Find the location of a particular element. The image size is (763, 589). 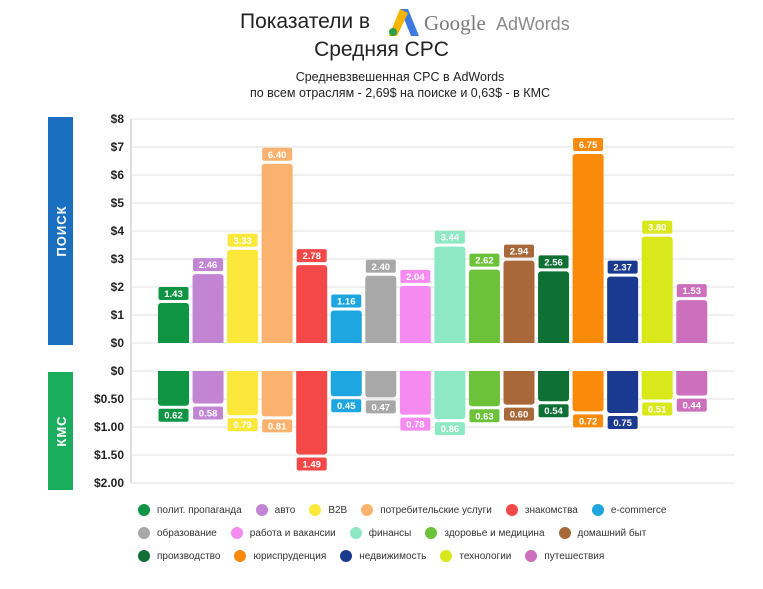

bar-value-label: 1.49 is located at coordinates (311, 464).